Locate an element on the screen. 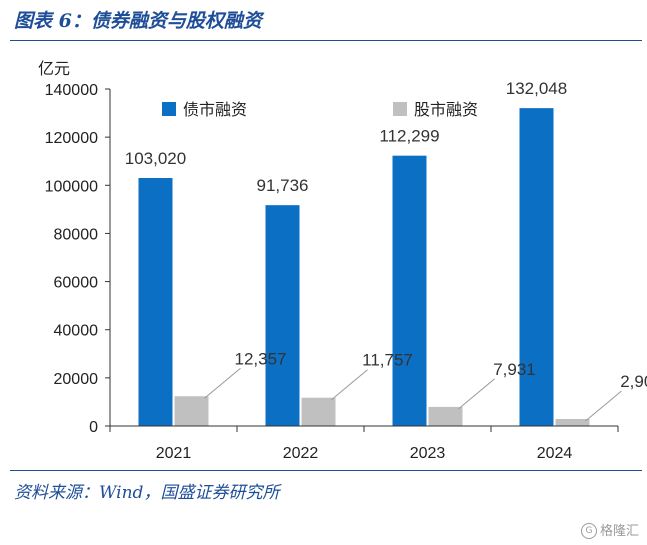  data-label-equity: 12,357 is located at coordinates (261, 358).